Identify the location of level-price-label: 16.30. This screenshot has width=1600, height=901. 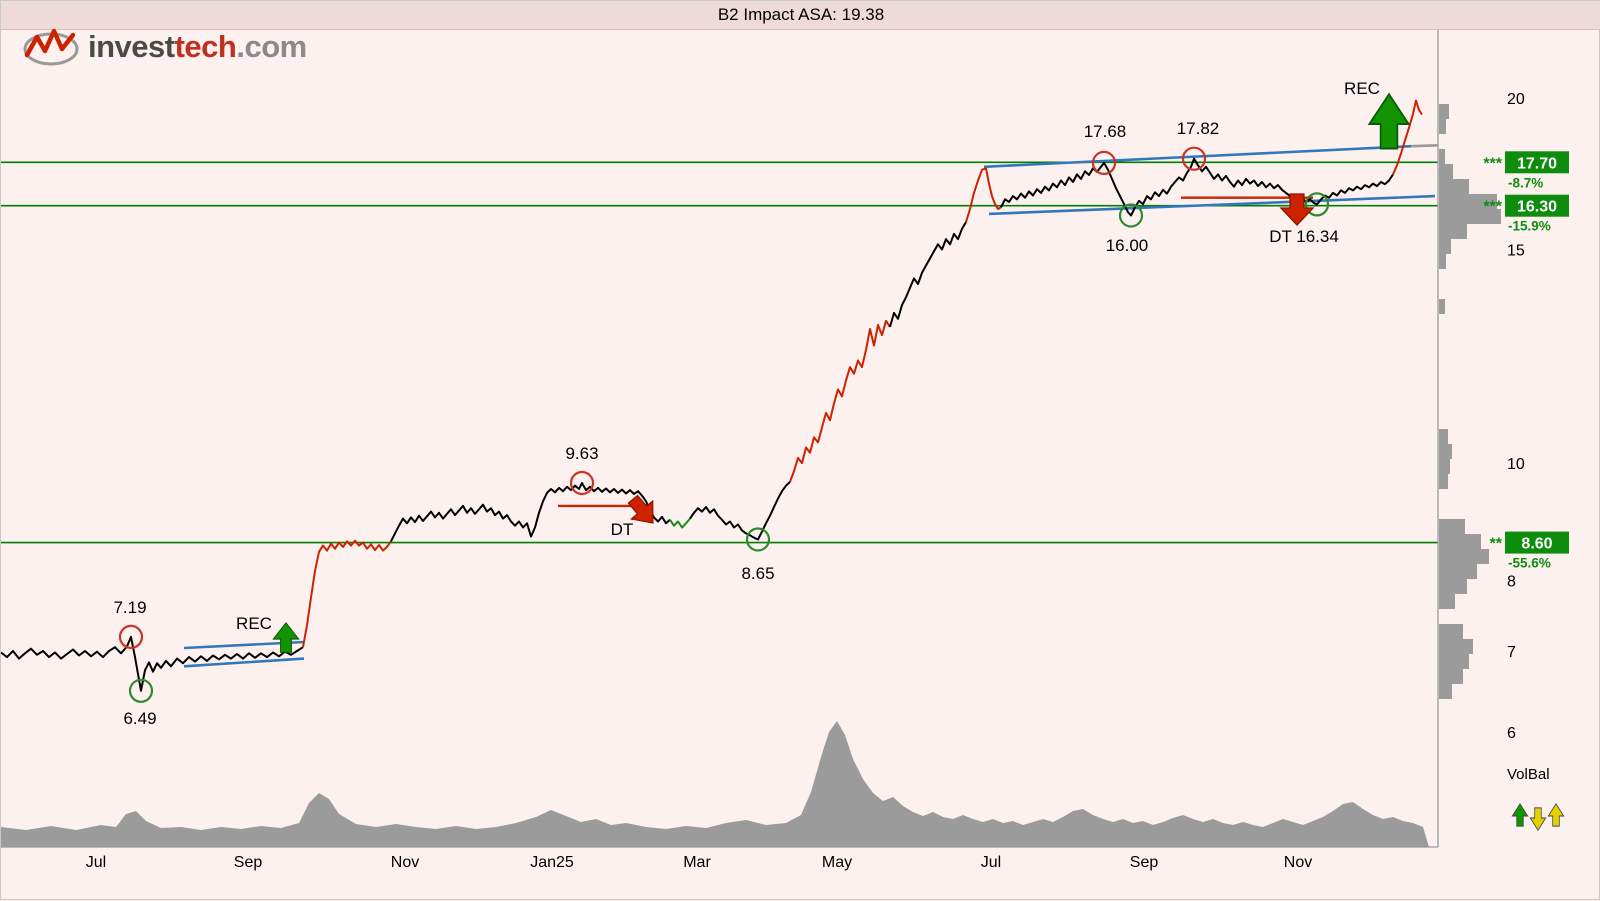
(1537, 207).